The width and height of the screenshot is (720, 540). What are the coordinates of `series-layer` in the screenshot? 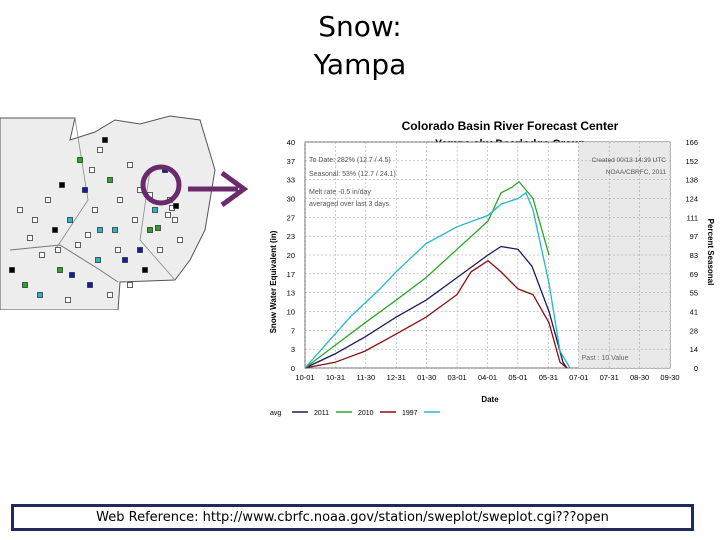 It's located at (437, 274).